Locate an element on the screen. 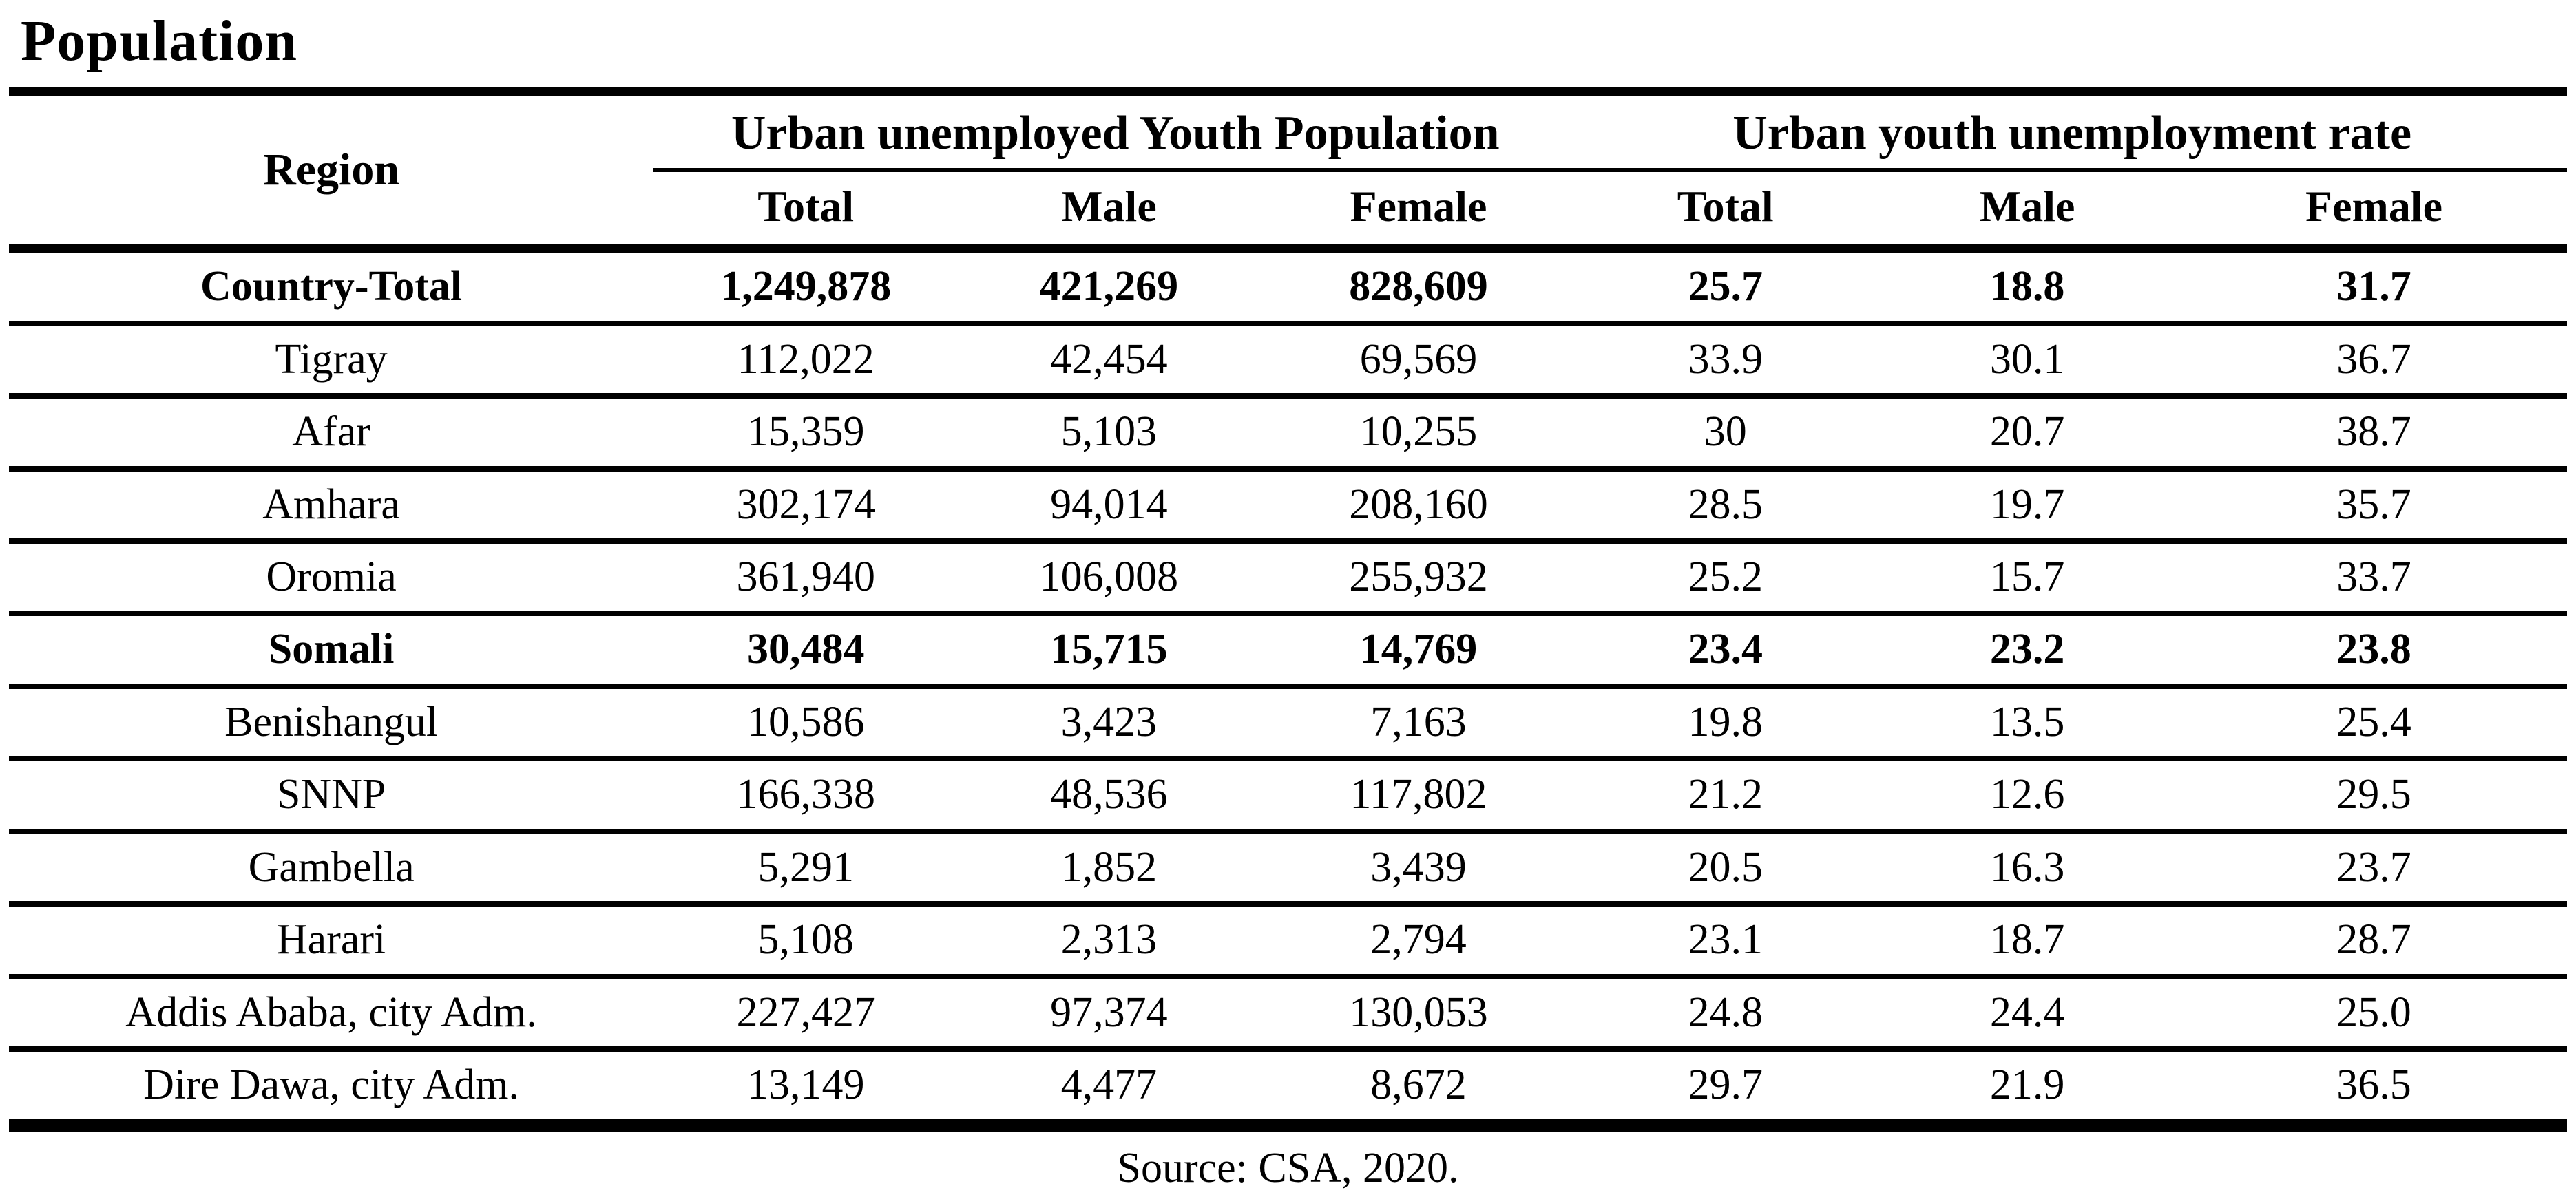 The image size is (2576, 1197). value-cell-rate-male: 12.6 is located at coordinates (2027, 796).